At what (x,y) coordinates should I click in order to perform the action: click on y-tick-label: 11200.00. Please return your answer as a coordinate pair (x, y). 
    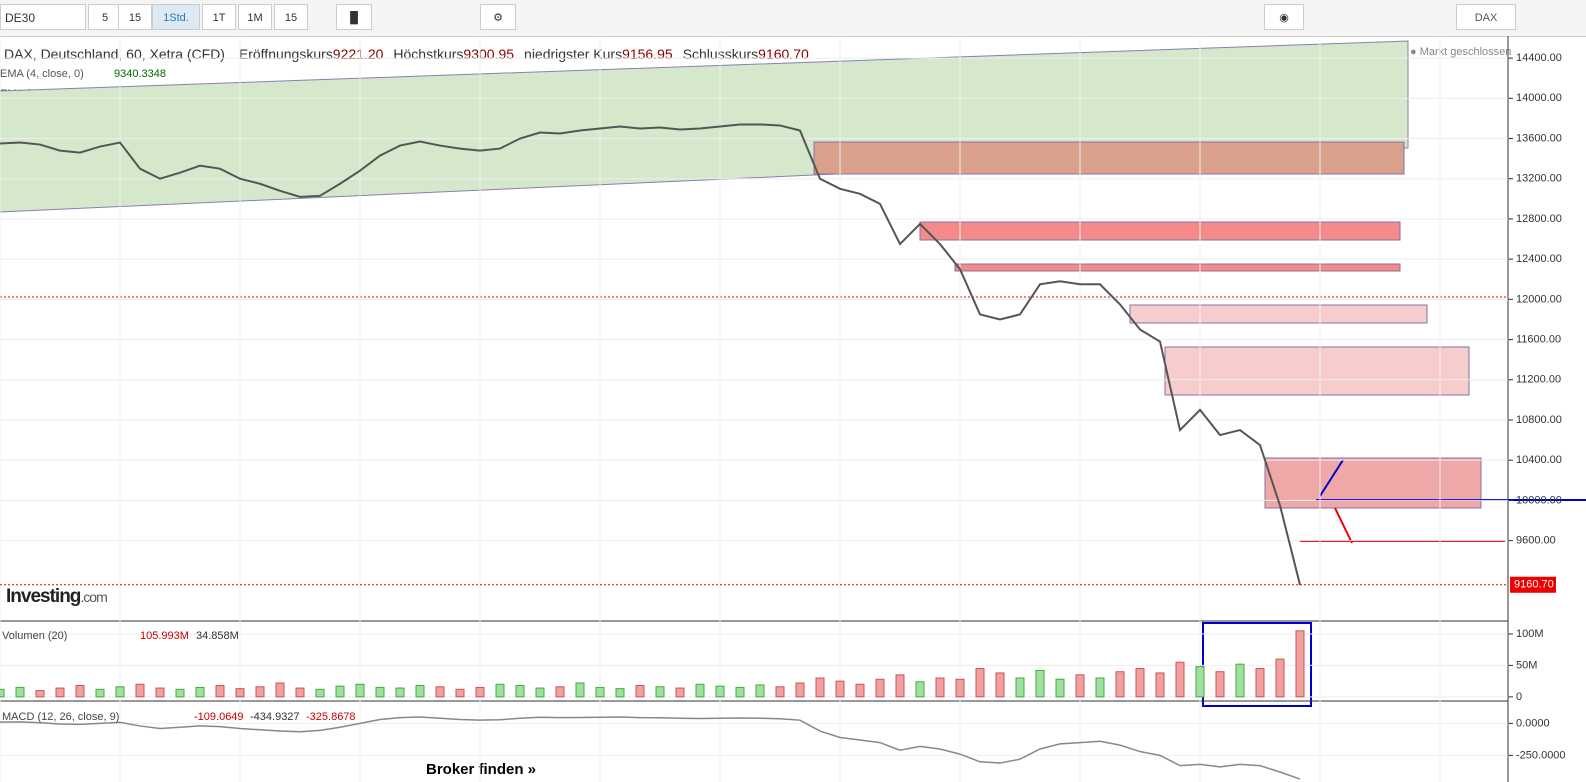
    Looking at the image, I should click on (1538, 380).